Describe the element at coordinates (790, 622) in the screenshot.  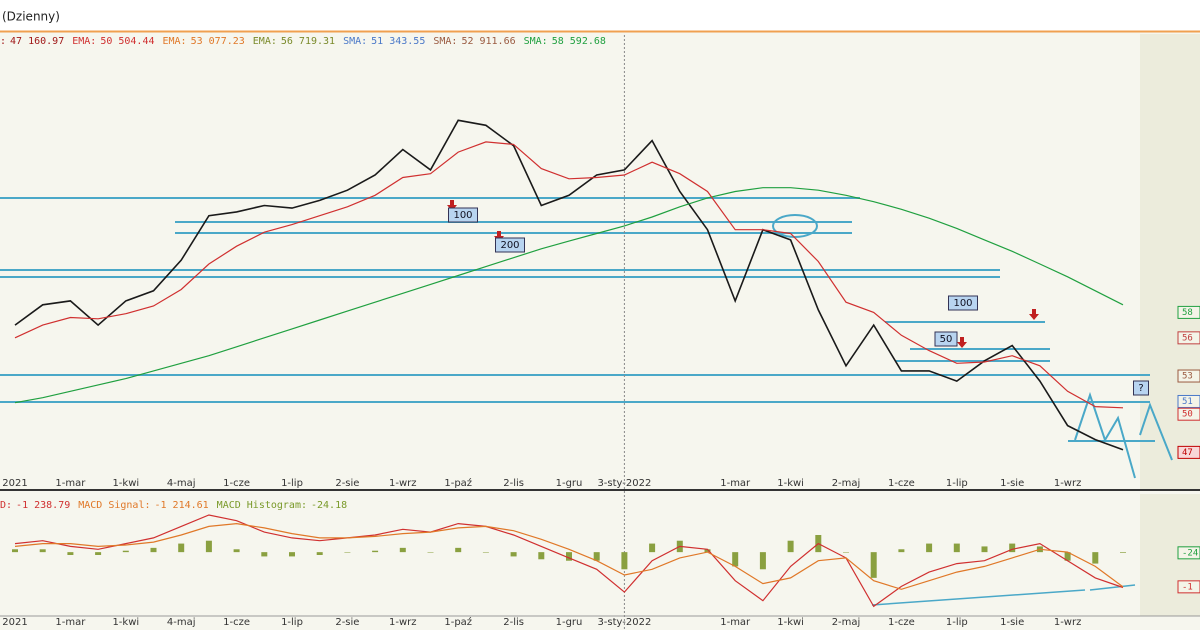
I see `x-tick-label: 1-kwi` at that location.